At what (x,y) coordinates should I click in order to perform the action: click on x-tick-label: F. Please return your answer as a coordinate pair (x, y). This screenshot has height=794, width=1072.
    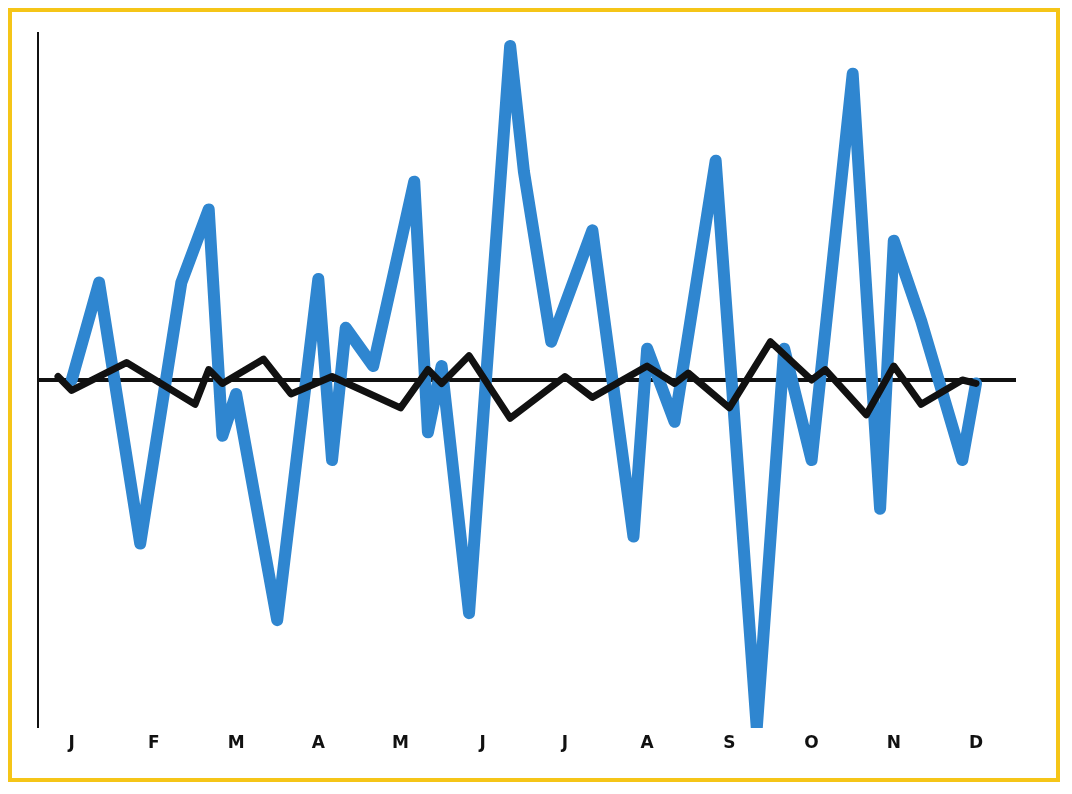
    Looking at the image, I should click on (154, 742).